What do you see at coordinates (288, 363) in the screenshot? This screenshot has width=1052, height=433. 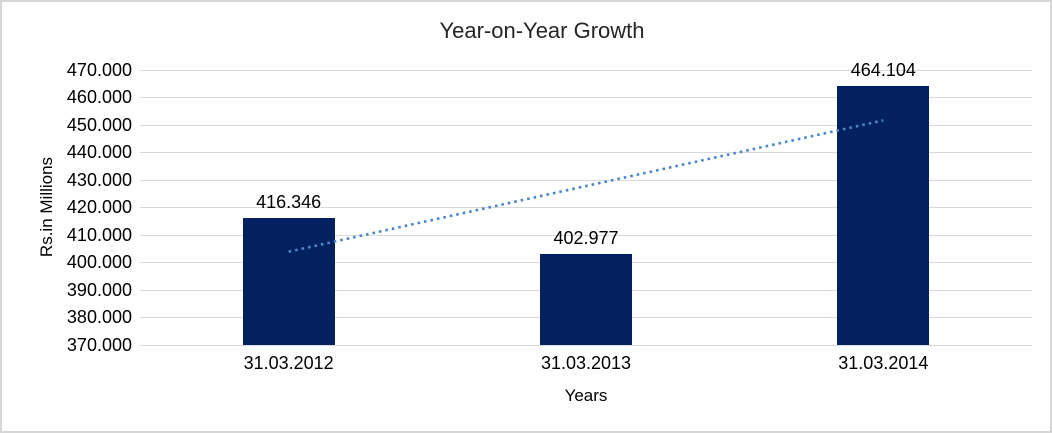 I see `x-tick-label: 31.03.2012` at bounding box center [288, 363].